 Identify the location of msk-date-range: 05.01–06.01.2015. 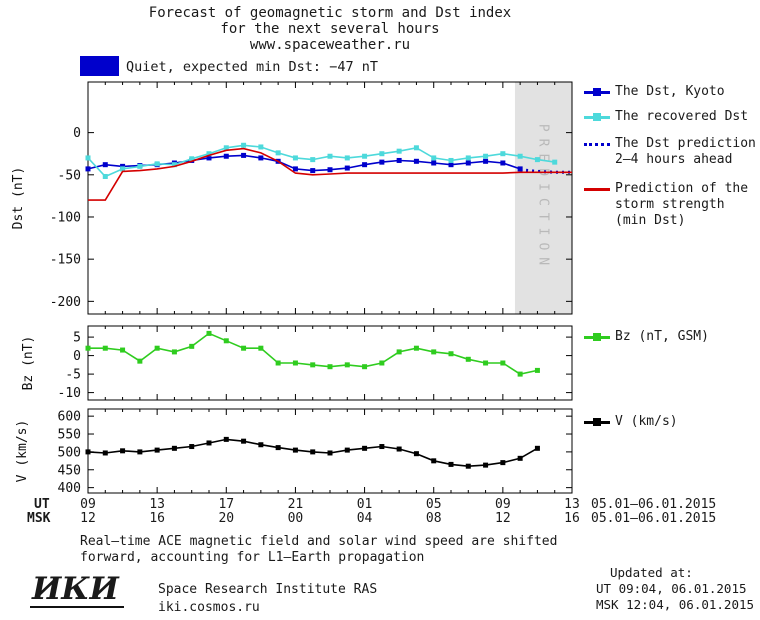
(654, 518).